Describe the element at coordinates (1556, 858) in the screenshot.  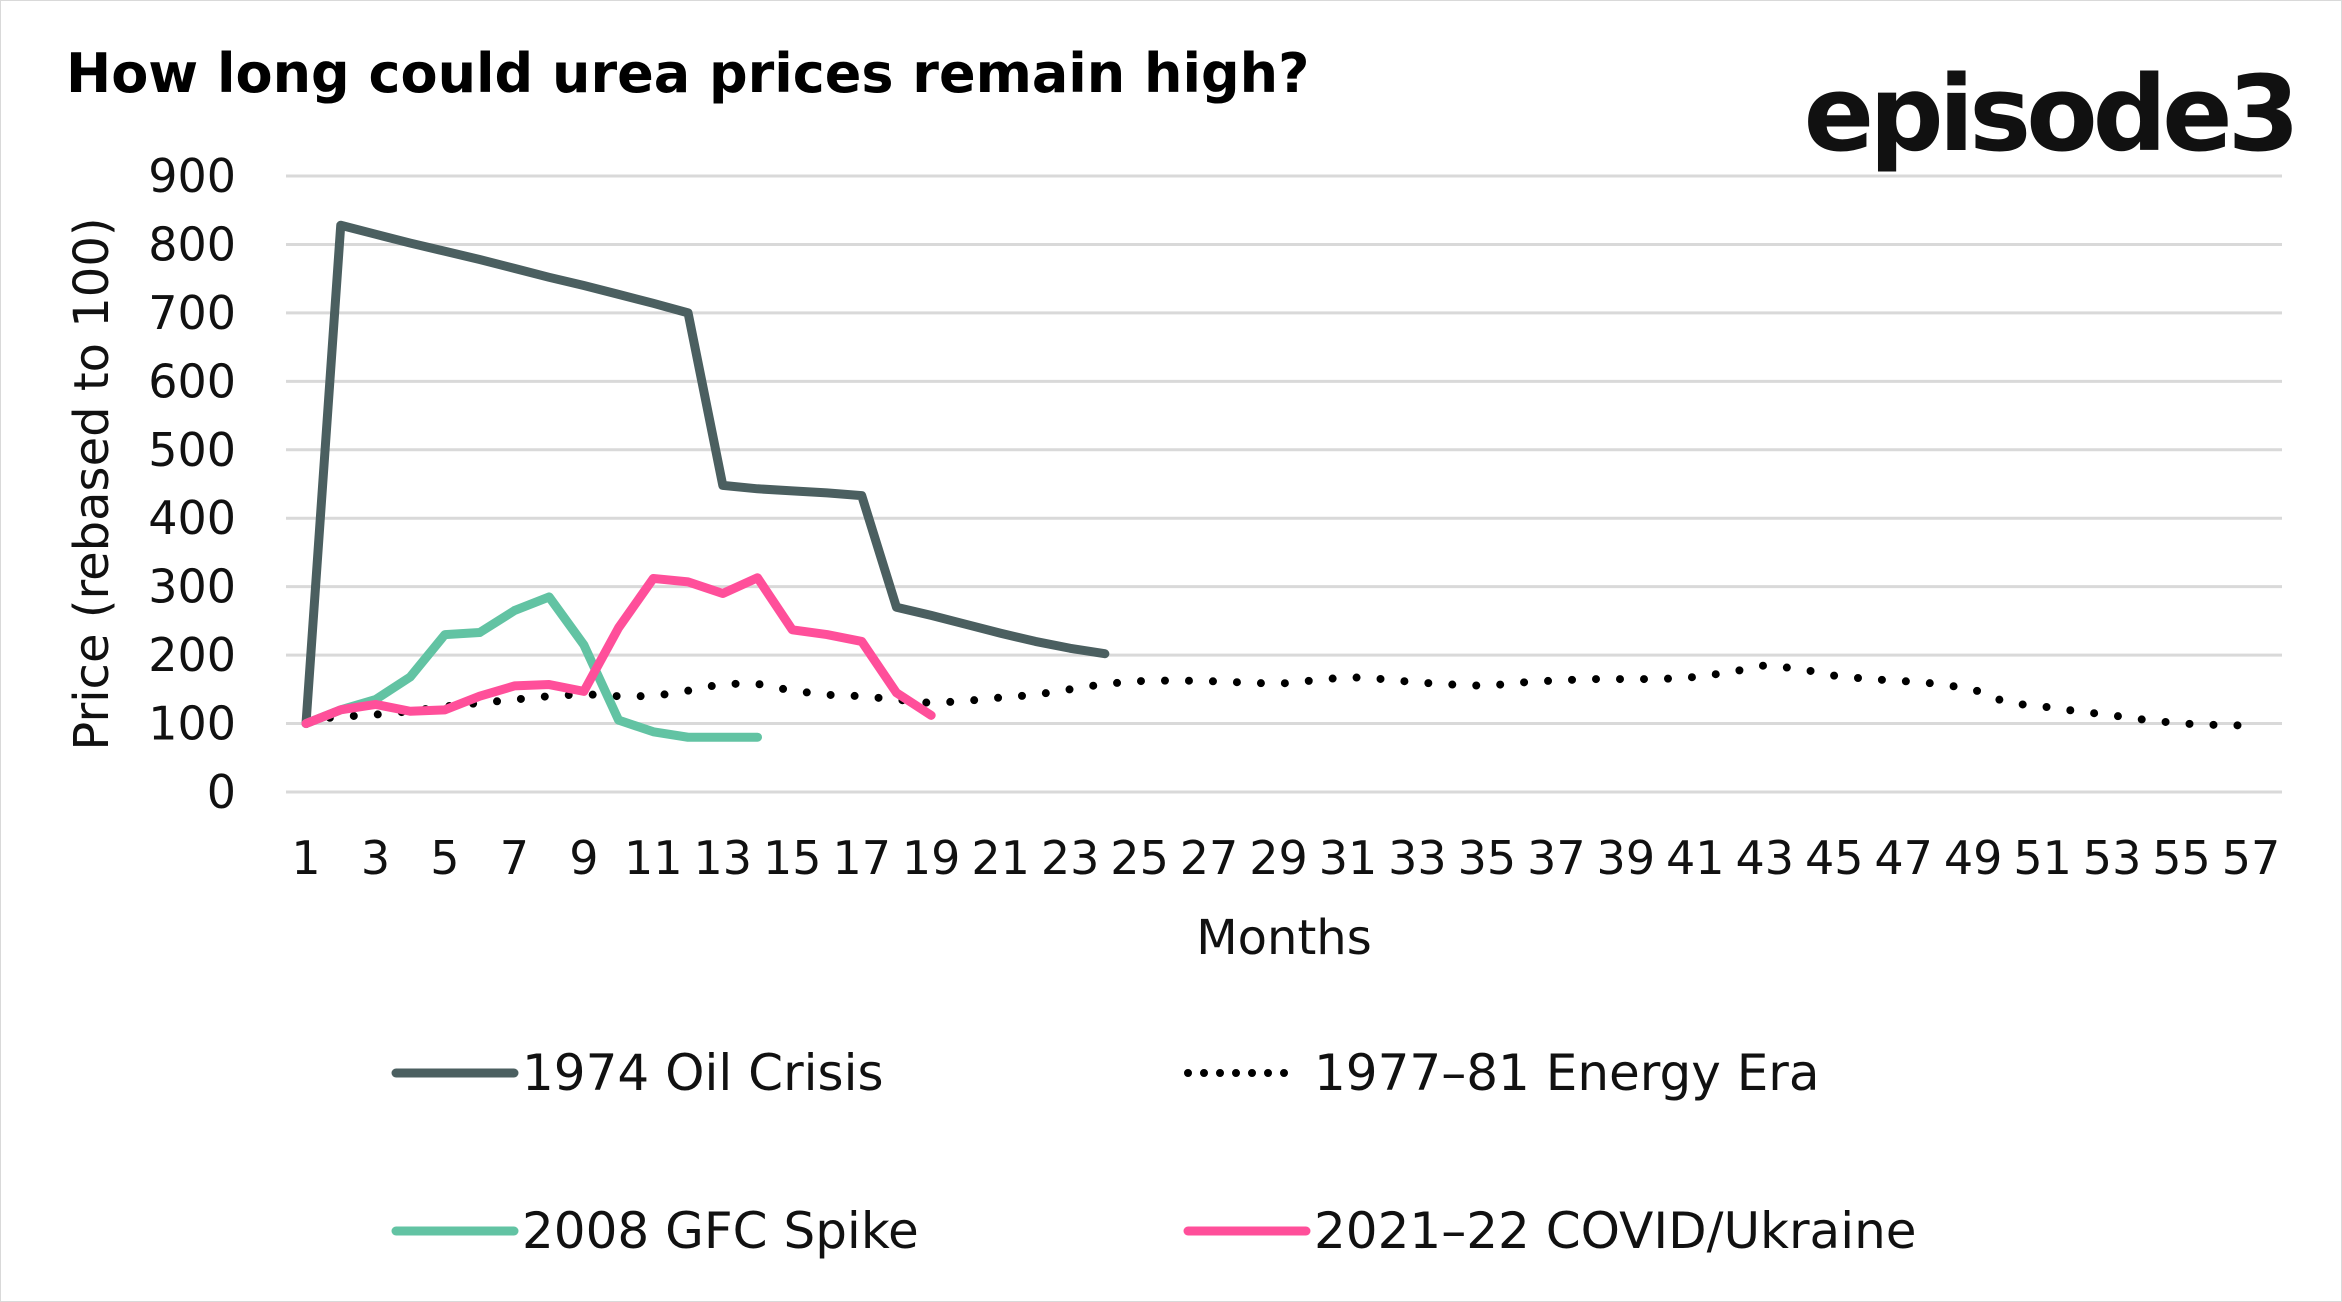
I see `x-tick-label: 37` at that location.